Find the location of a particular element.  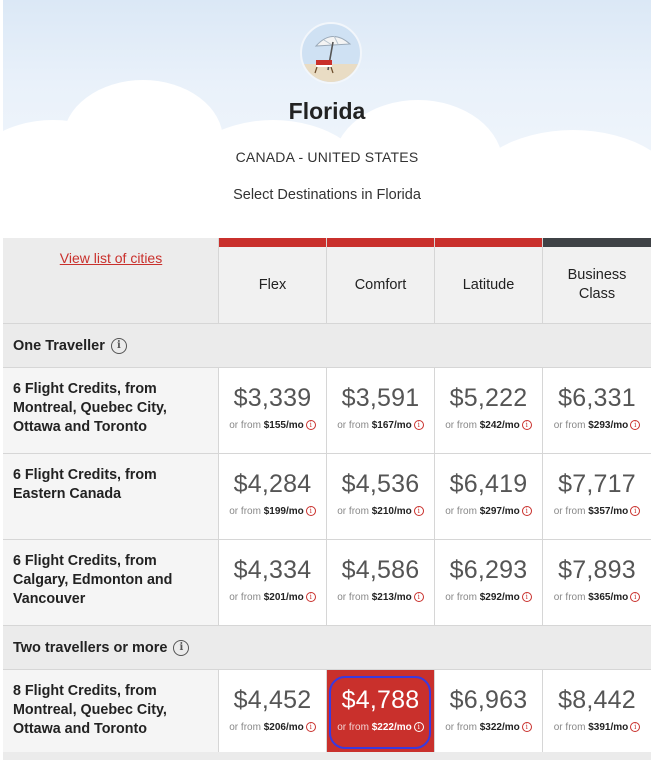

fare-cell: $4,452 or from $206/mo i is located at coordinates (273, 713).